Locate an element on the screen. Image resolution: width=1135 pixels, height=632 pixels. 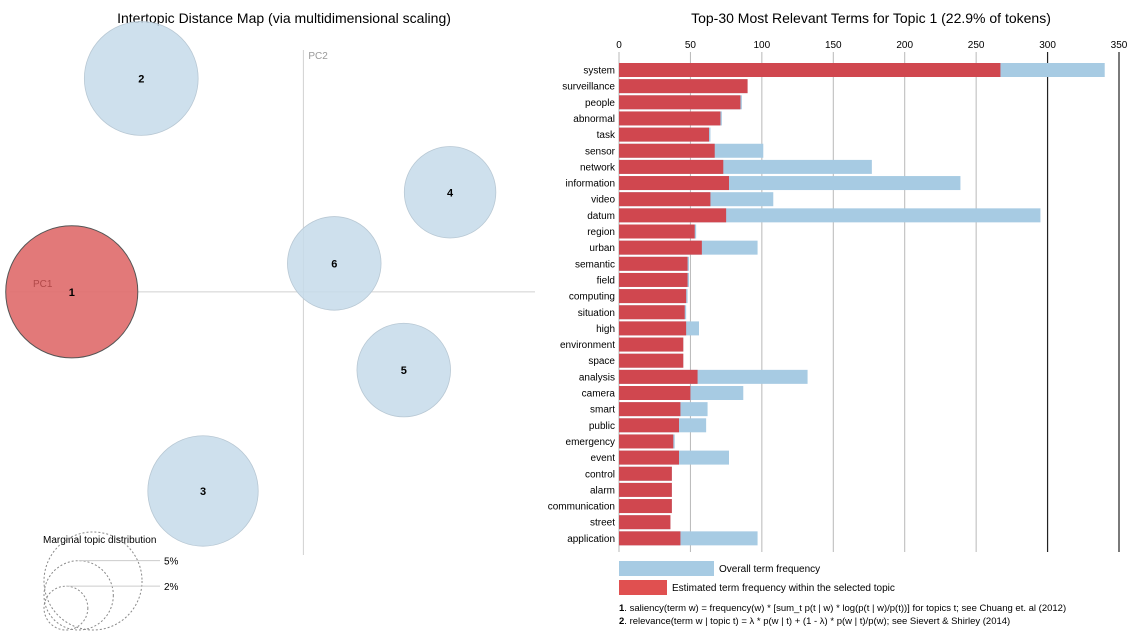
topic-bar-space is located at coordinates (651, 360).